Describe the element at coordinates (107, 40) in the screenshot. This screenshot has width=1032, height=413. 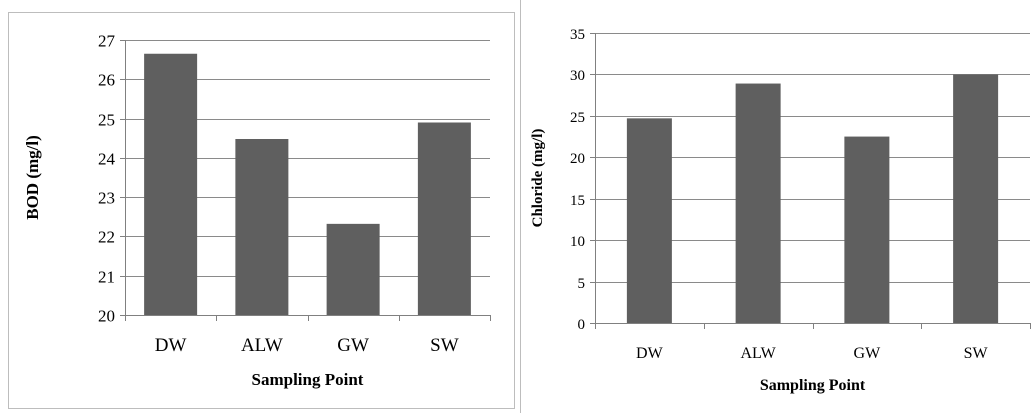
I see `y-tick-label: 27` at that location.